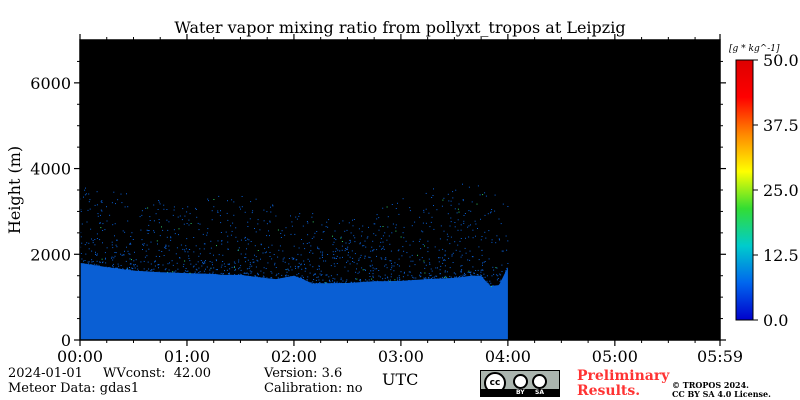 This screenshot has width=800, height=400. I want to click on x-axis-label: UTC, so click(400, 379).